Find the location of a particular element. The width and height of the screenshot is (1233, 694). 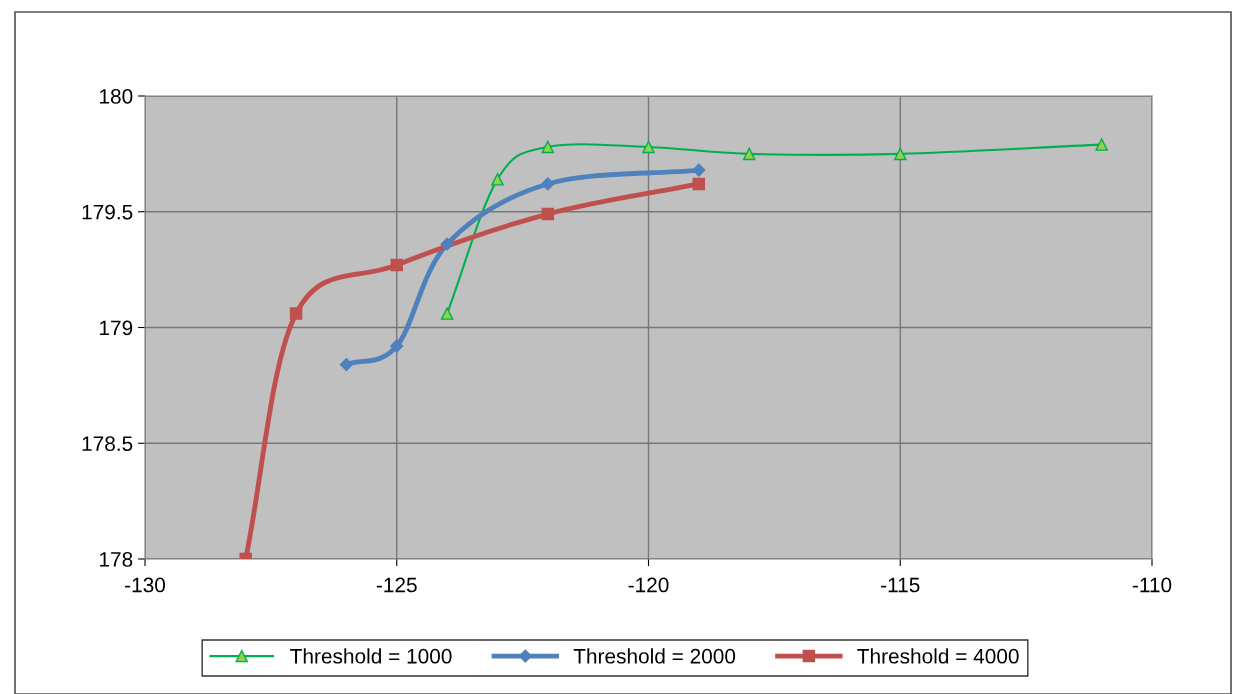

x-tick-label: -120 is located at coordinates (648, 585).